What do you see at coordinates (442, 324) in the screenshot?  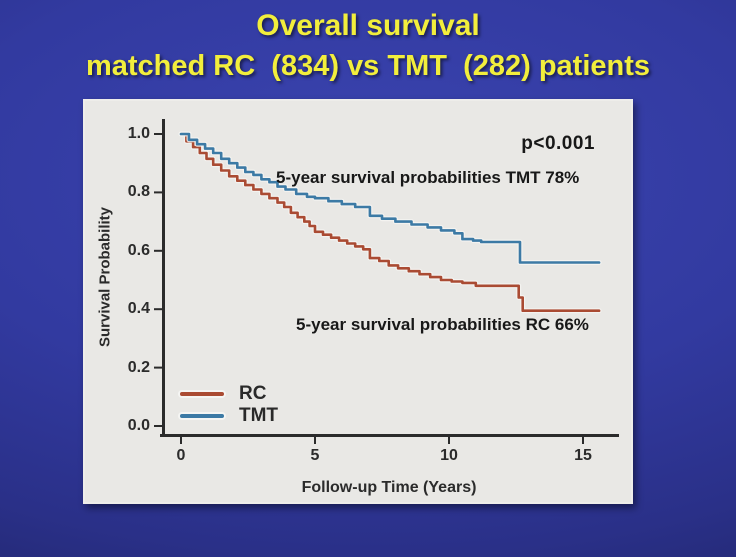 I see `rc-survival-annotation: 5-year survival probabilities RC 66%` at bounding box center [442, 324].